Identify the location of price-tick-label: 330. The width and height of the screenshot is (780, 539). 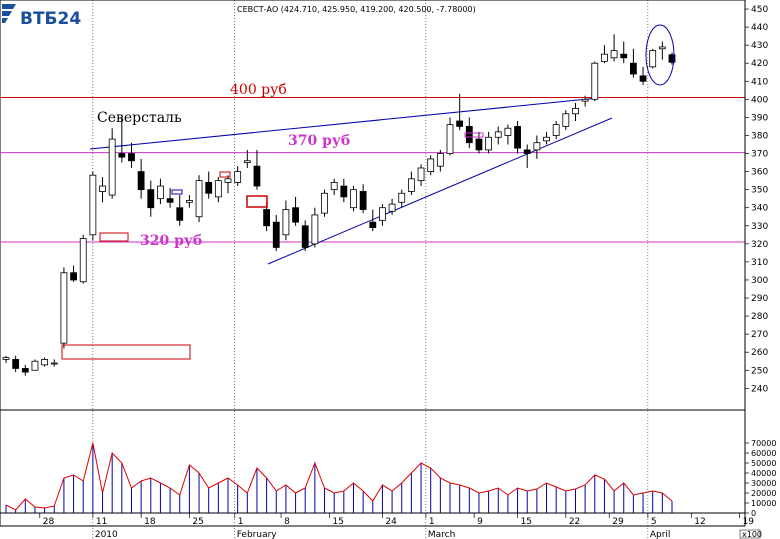
(759, 227).